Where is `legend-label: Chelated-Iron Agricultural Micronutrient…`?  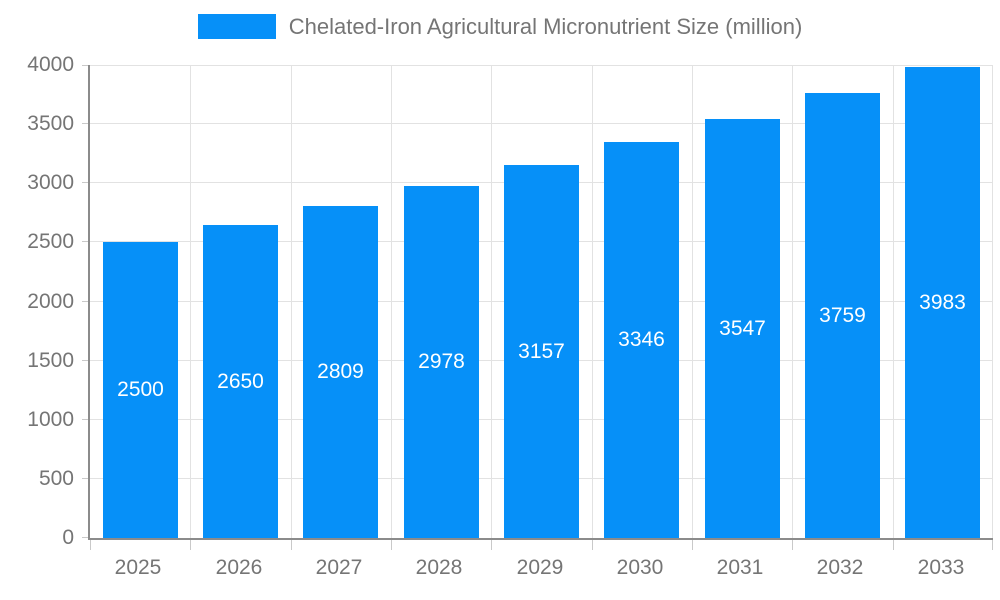
legend-label: Chelated-Iron Agricultural Micronutrient… is located at coordinates (545, 26).